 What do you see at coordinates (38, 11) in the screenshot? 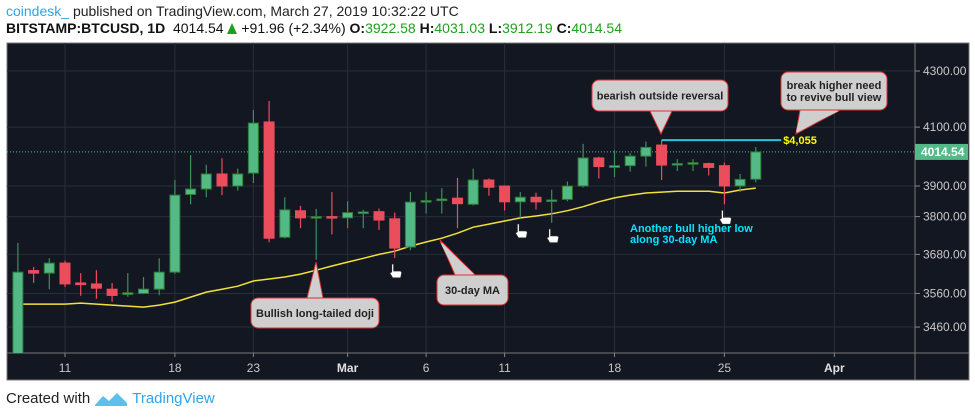
I see `author-link: coindesk_` at bounding box center [38, 11].